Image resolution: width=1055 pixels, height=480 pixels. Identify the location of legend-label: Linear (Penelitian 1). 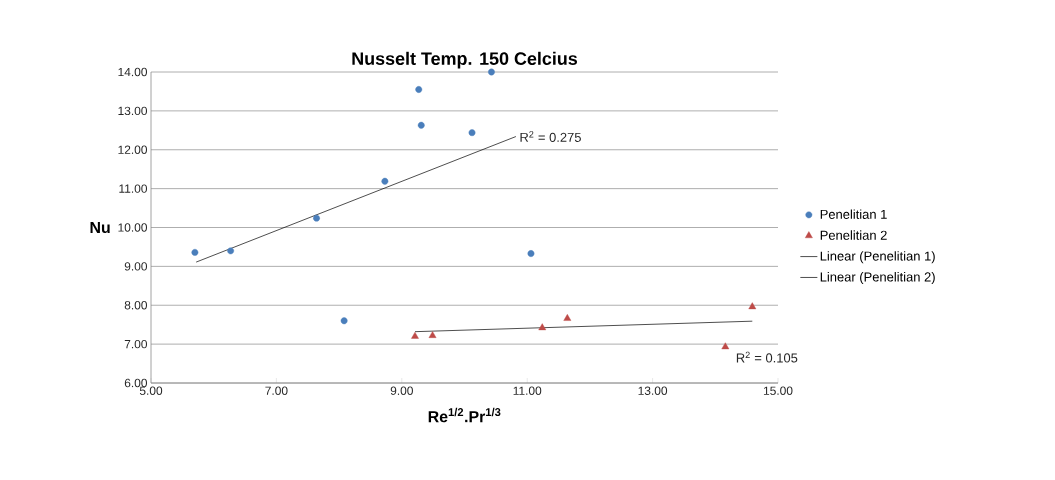
(877, 257).